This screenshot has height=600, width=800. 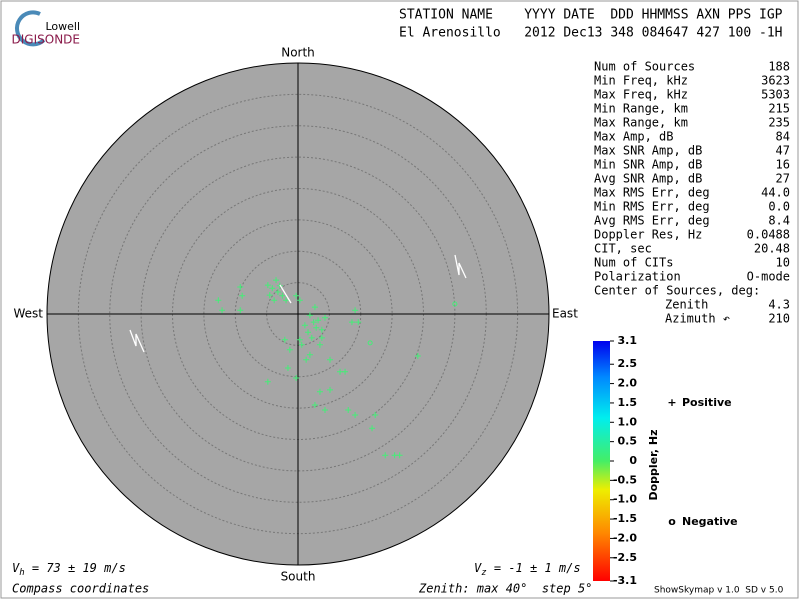 I want to click on vz-label: Vz = -1 ± 1 m/s, so click(x=527, y=569).